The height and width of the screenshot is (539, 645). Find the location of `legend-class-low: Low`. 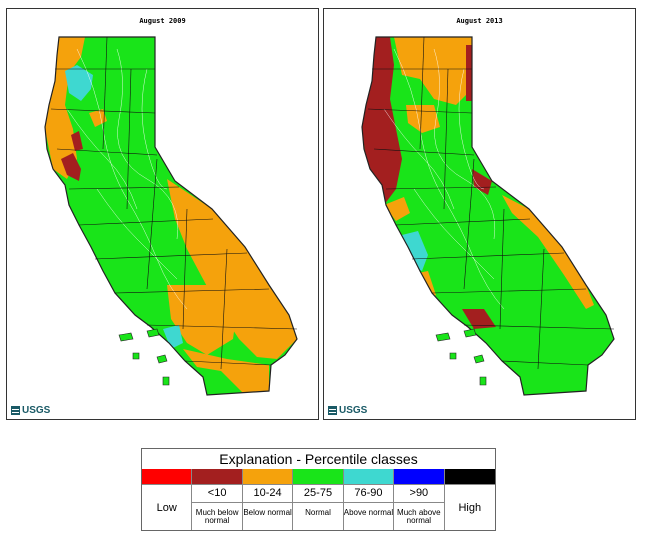

legend-class-low: Low is located at coordinates (167, 499).